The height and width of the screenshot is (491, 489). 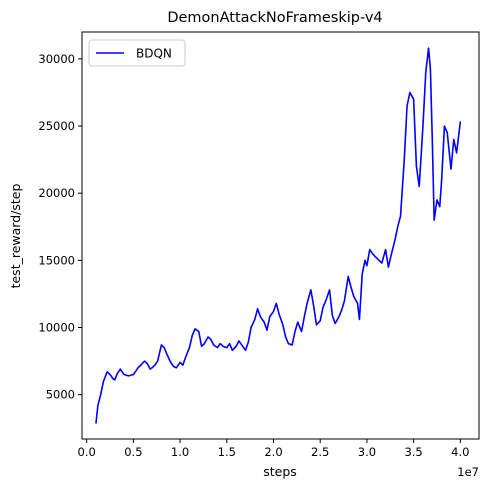 I want to click on x-tick-label: 1.0, so click(x=180, y=452).